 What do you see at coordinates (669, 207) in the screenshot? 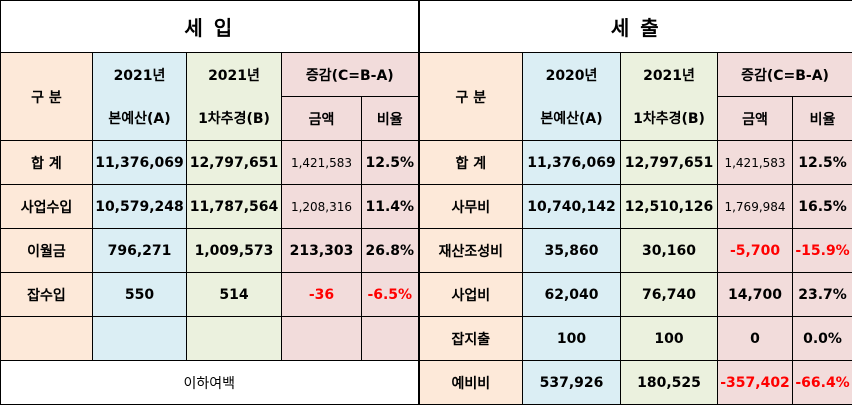
I see `expense-row-b: 12,510,126` at bounding box center [669, 207].